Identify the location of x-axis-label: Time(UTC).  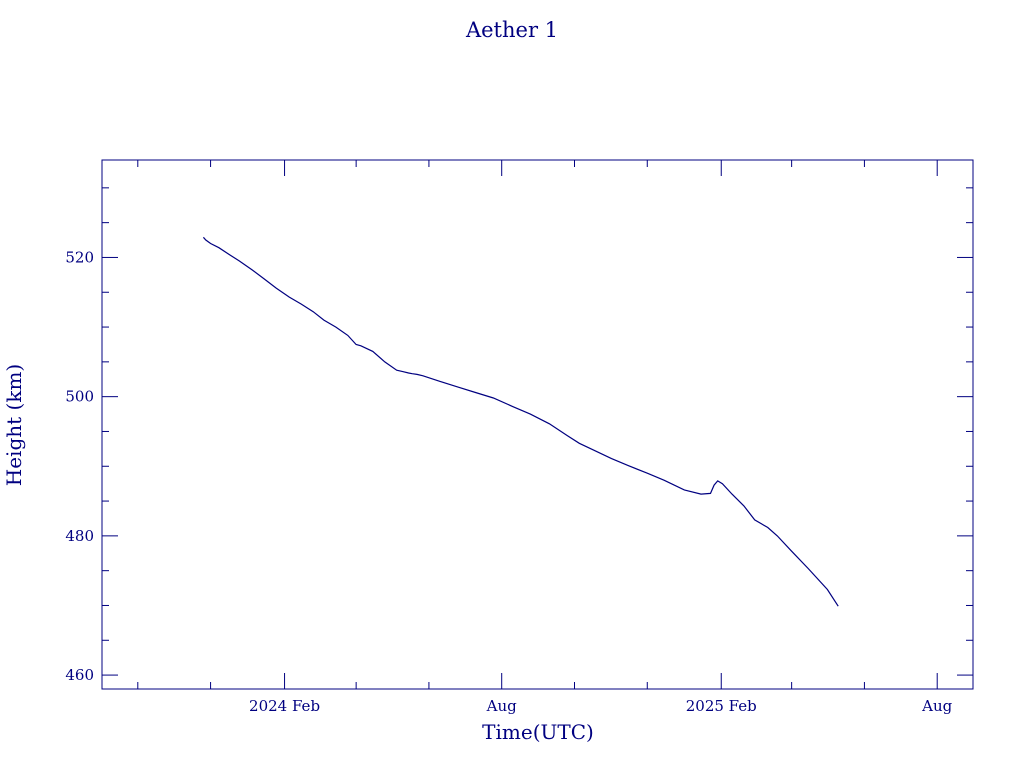
(538, 732).